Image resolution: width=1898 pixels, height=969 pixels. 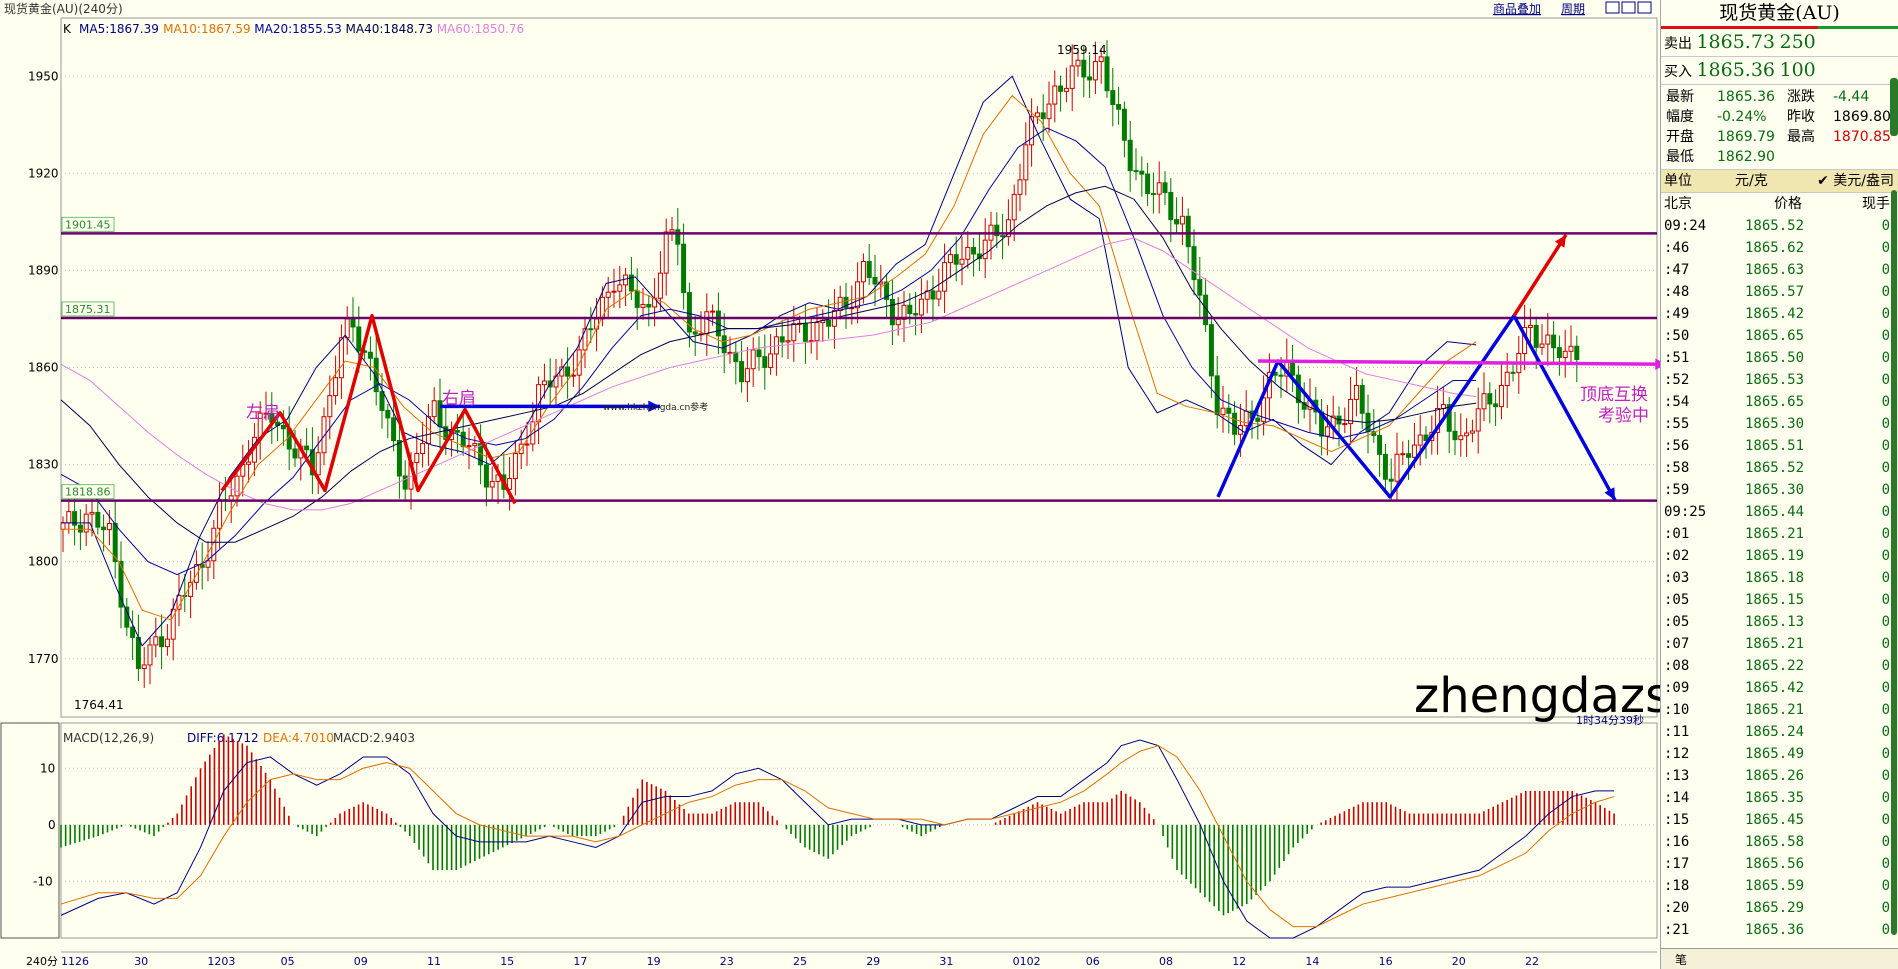 I want to click on x-tick-label: 25, so click(x=800, y=961).